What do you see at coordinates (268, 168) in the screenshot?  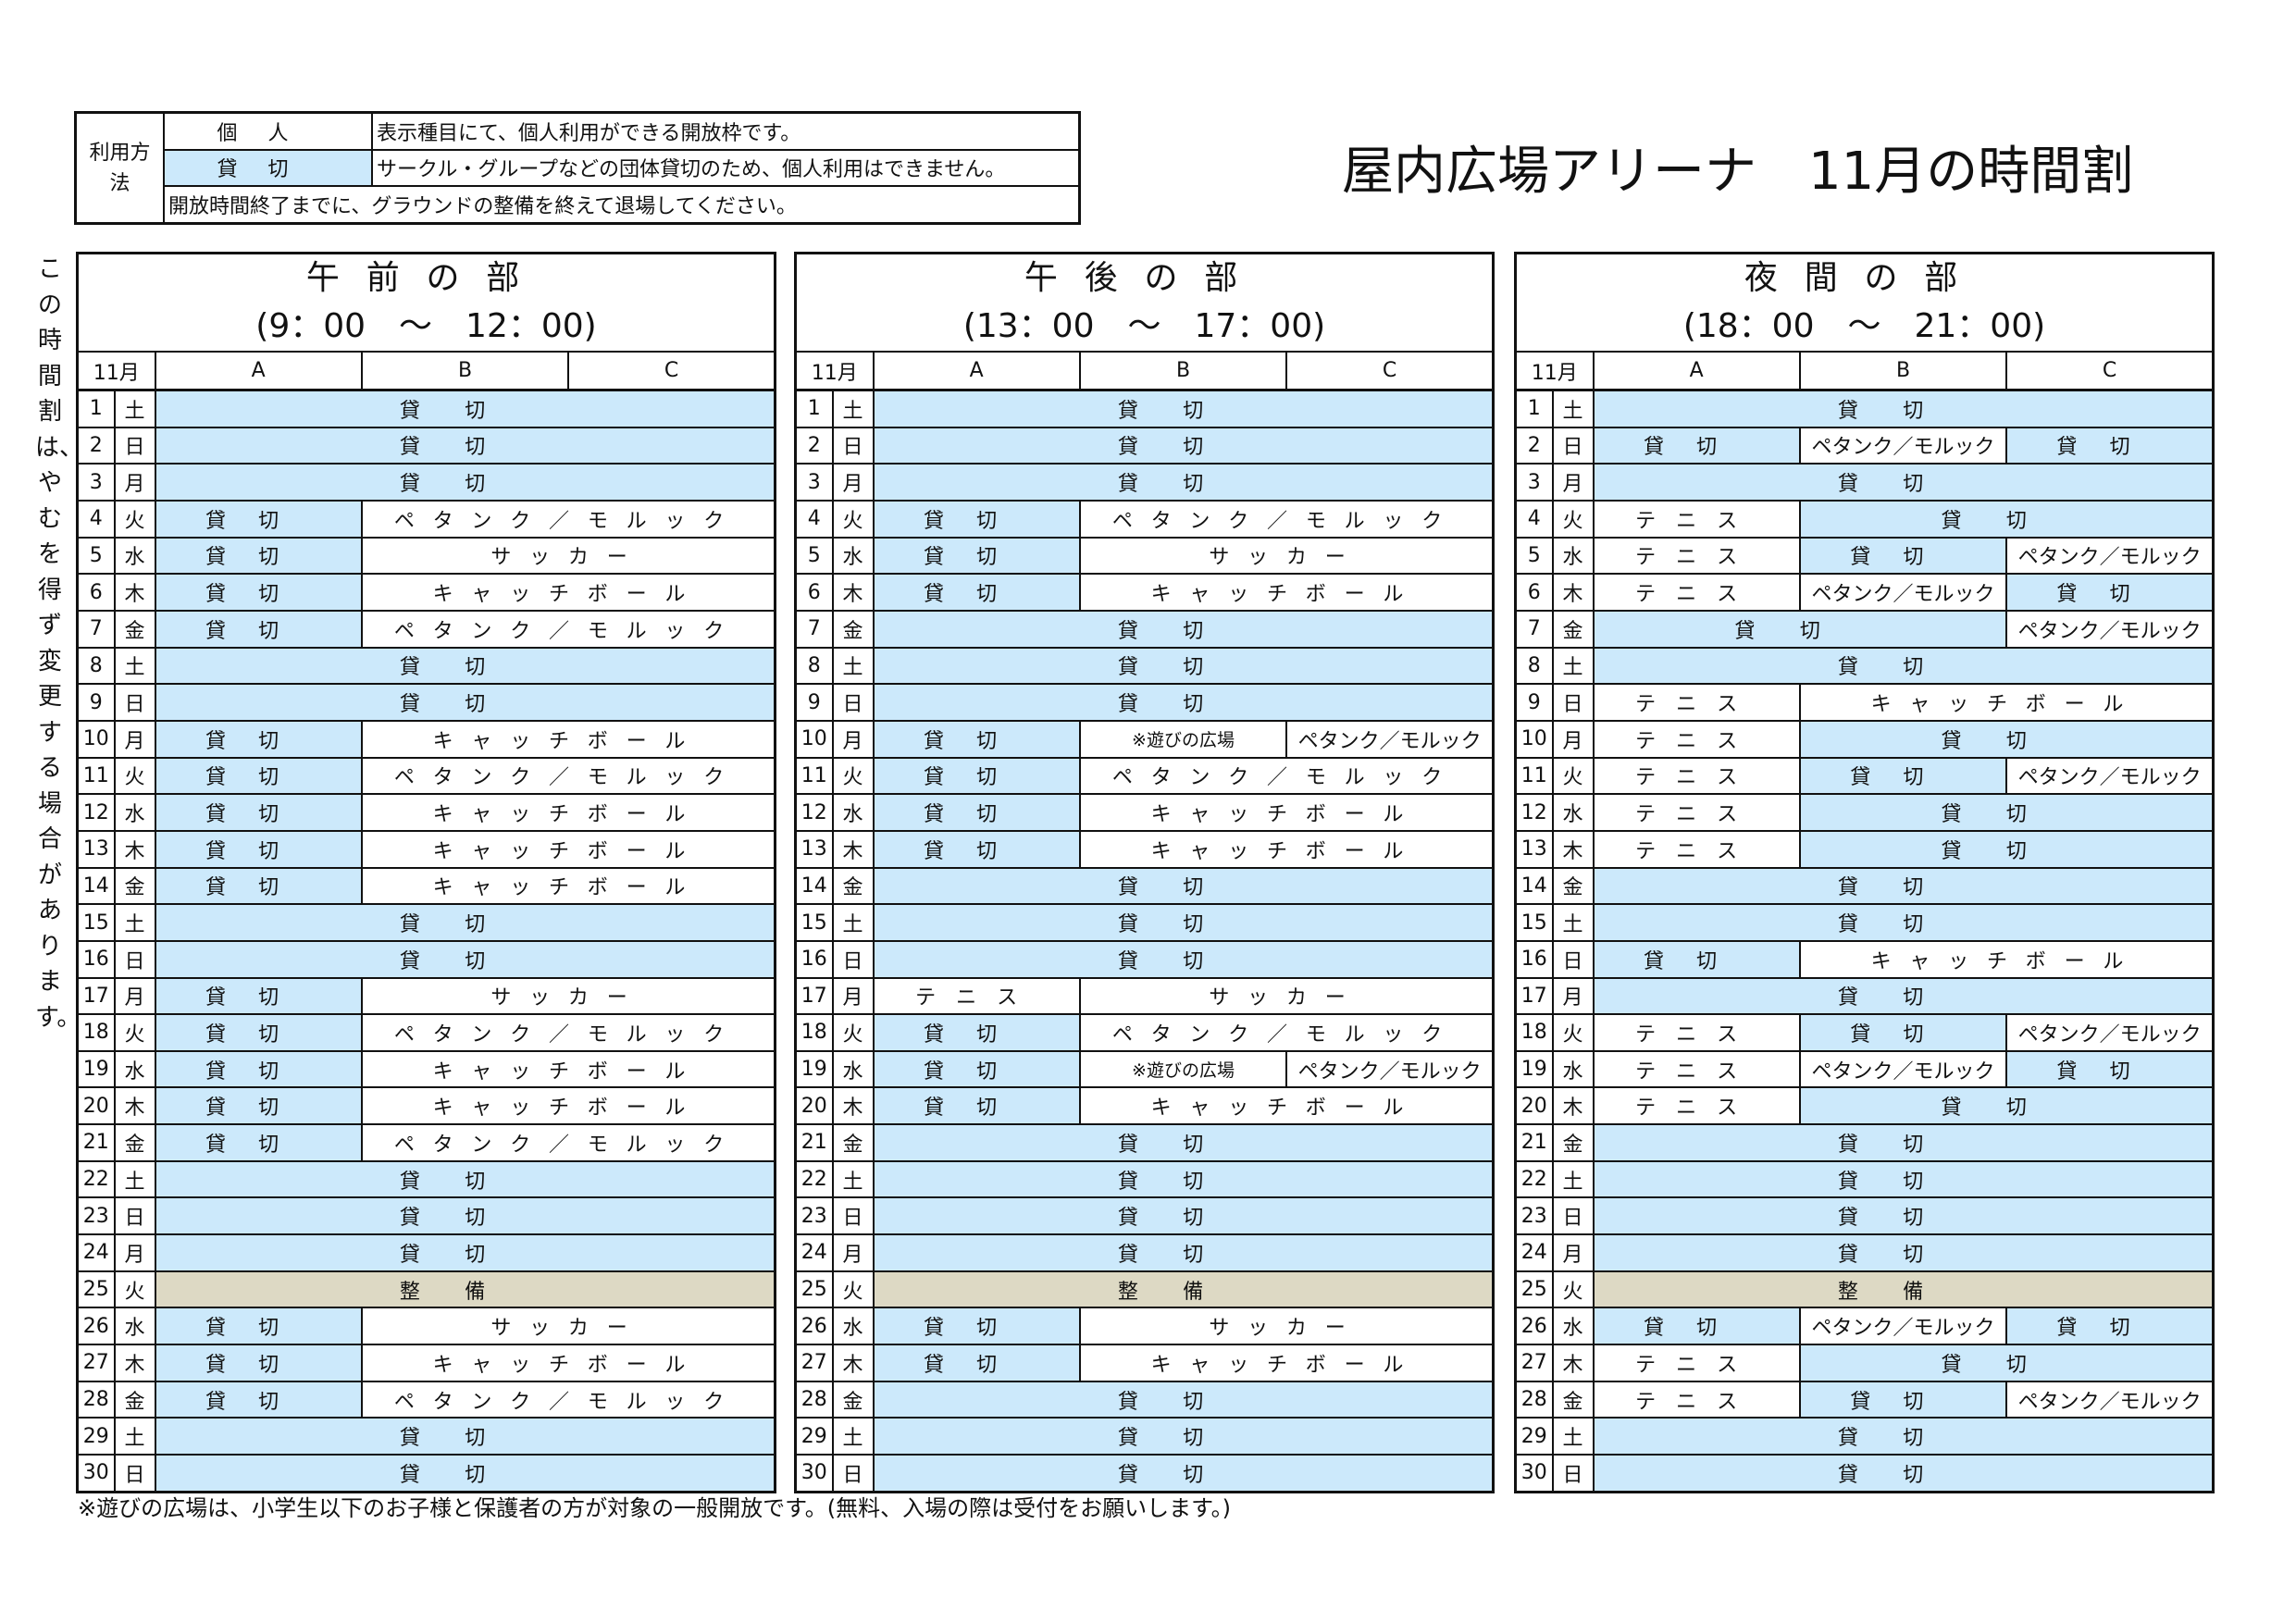 I see `legend-kind-rental: 貸切` at bounding box center [268, 168].